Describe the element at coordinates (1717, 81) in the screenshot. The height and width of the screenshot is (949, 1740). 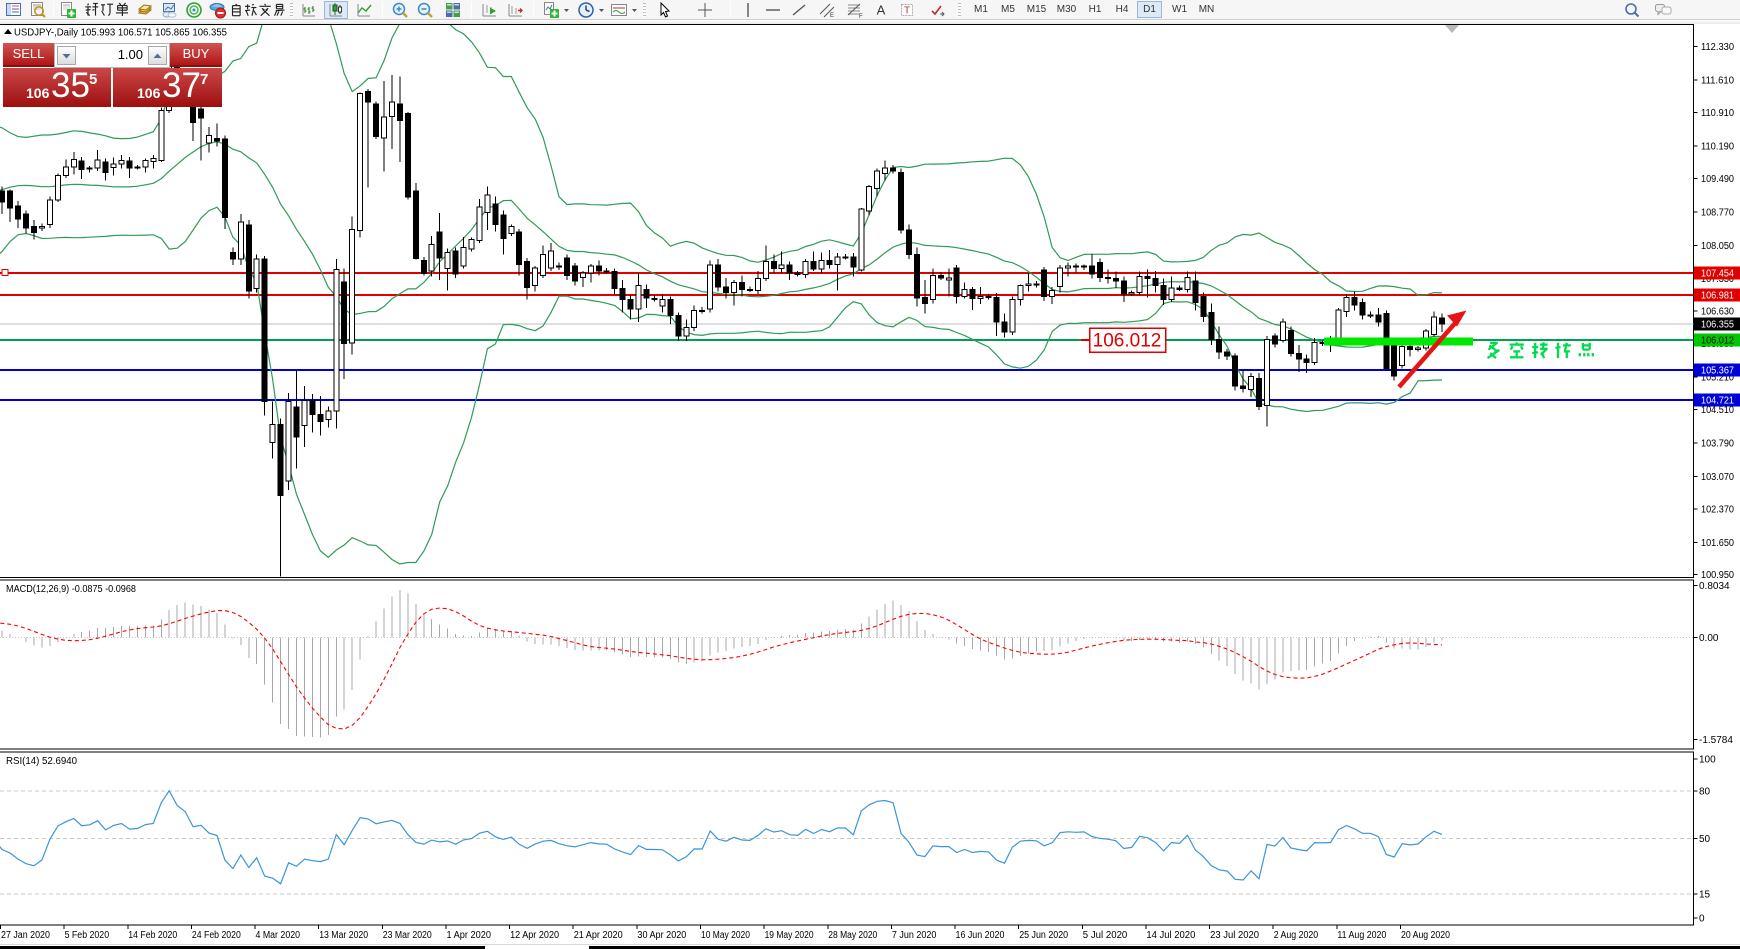
I see `svg-text: 111.610` at that location.